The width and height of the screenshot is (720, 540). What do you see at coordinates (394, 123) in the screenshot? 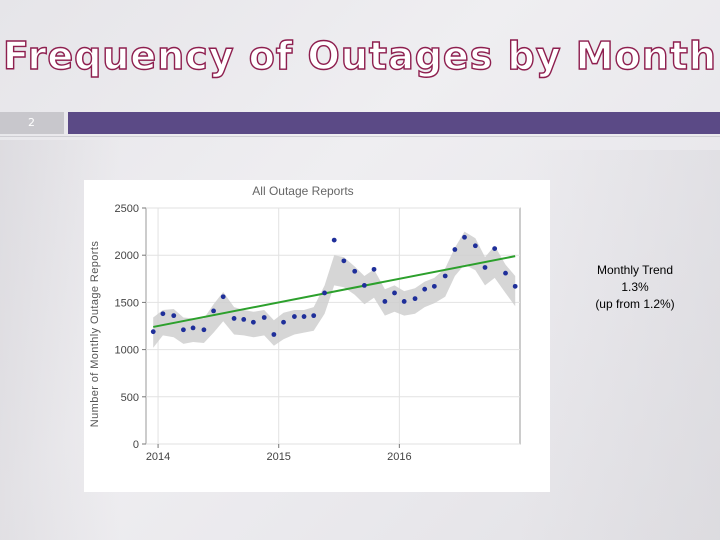
I see `header-band` at bounding box center [394, 123].